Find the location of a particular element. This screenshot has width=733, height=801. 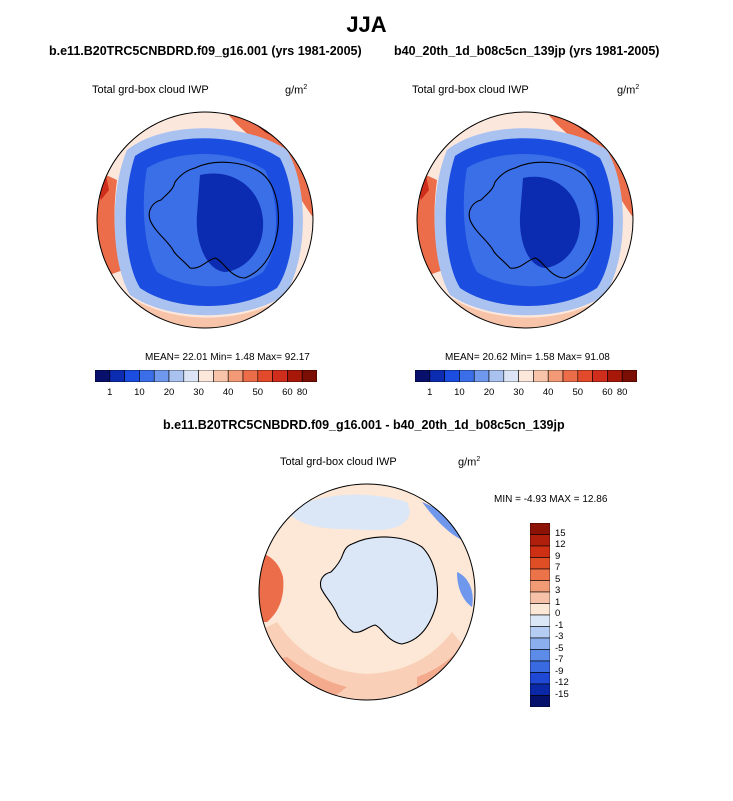

map-fill-blue-ne is located at coordinates (444, 522).